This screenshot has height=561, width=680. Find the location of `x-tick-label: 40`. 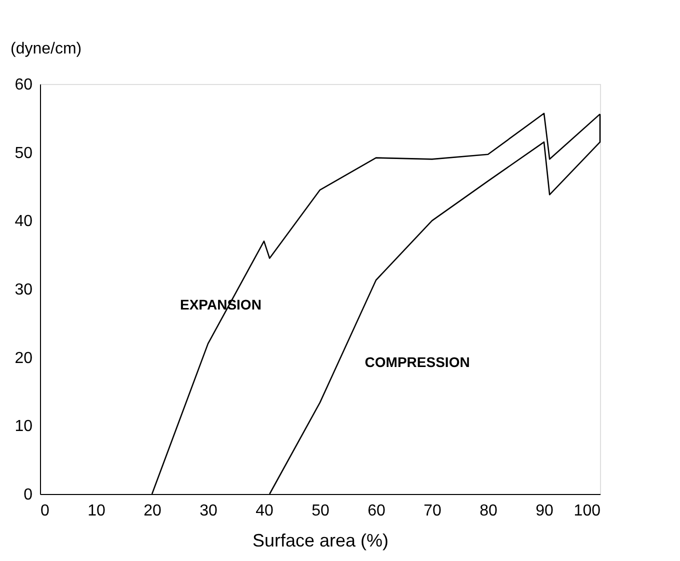

x-tick-label: 40 is located at coordinates (265, 511).